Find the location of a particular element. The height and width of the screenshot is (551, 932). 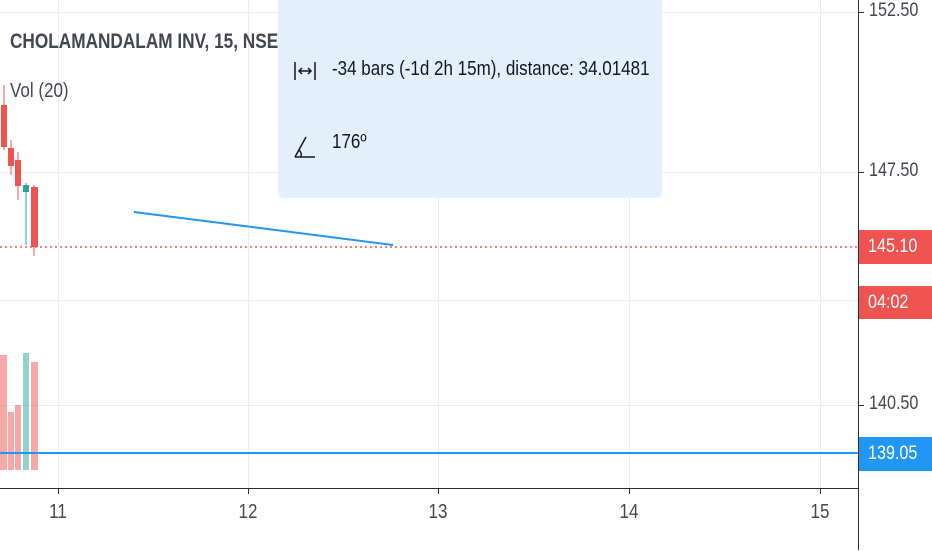

time-axis: 11 12 13 14 15 is located at coordinates (429, 519).